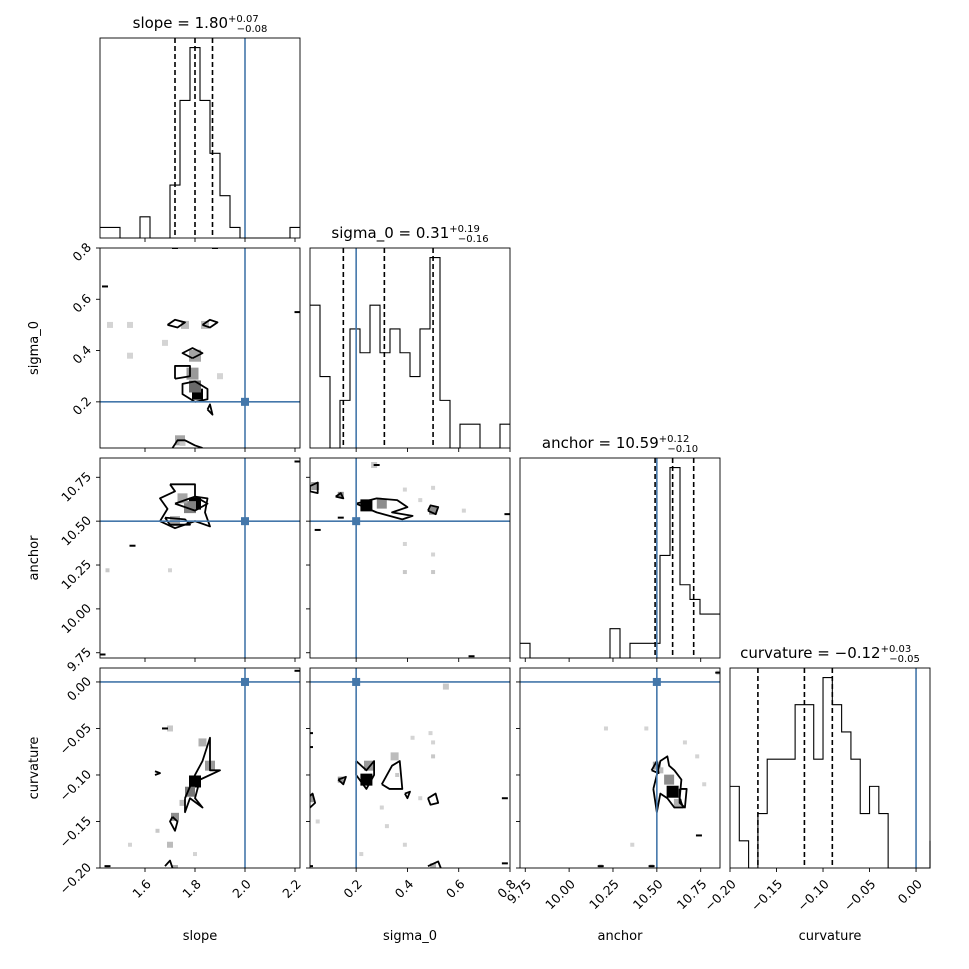 The image size is (969, 969). I want to click on y-tick-label: 0.4, so click(81, 354).